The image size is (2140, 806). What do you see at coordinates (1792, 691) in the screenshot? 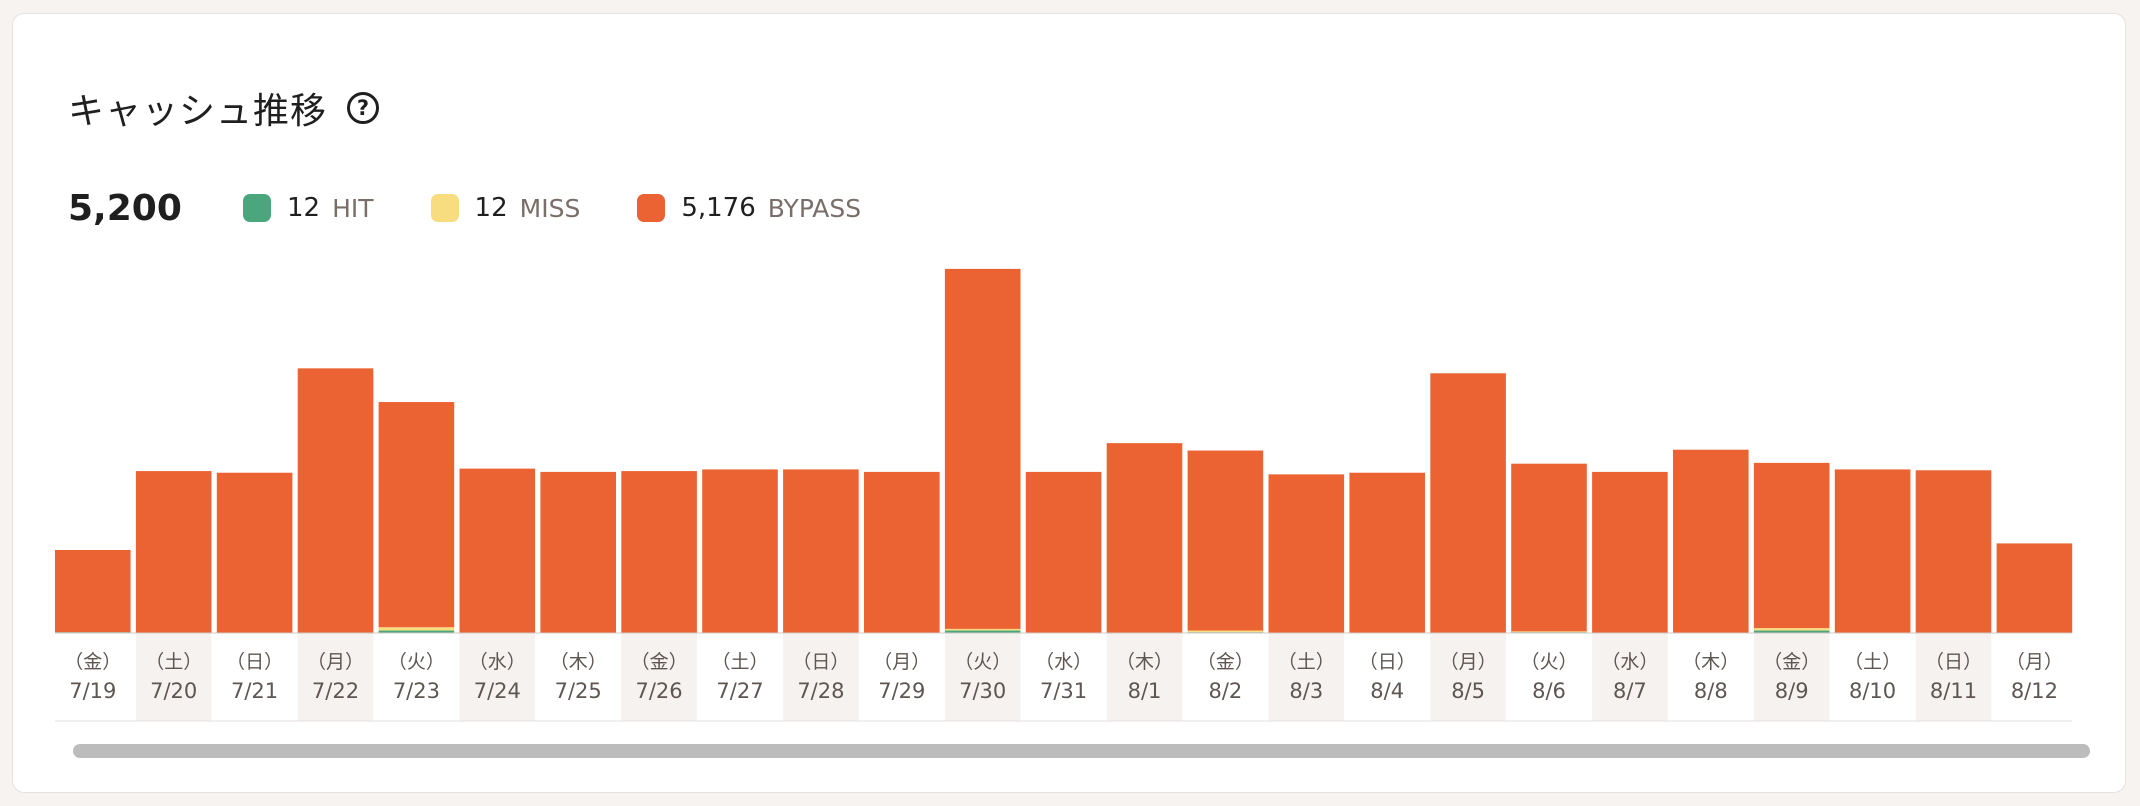
I see `date-tick-label: 8/9` at bounding box center [1792, 691].